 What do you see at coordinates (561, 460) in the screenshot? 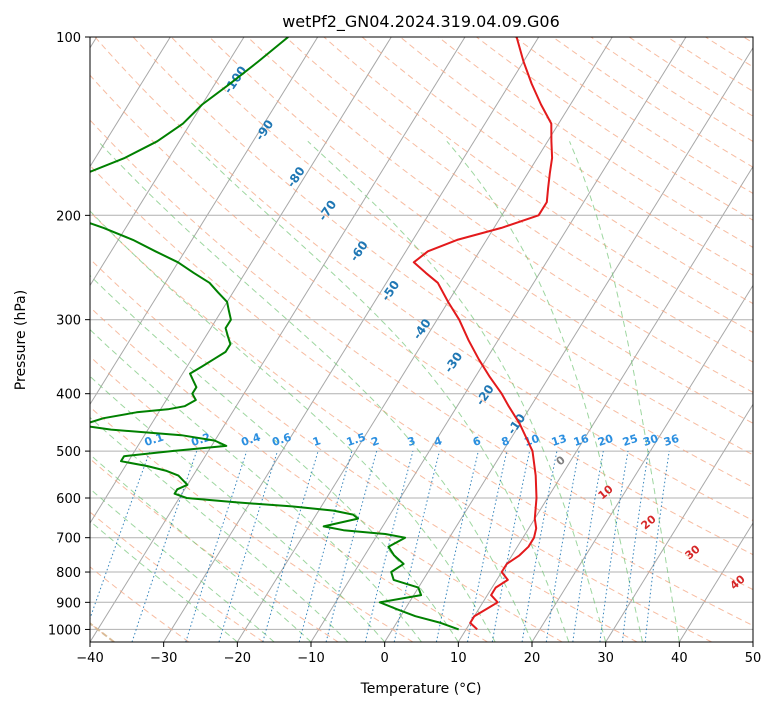
I see `isotherm-label: 0` at bounding box center [561, 460].